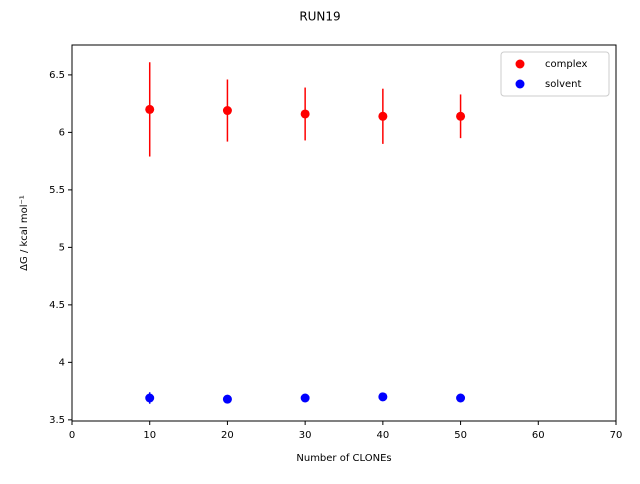 The height and width of the screenshot is (484, 640). What do you see at coordinates (227, 435) in the screenshot?
I see `x-tick-label: 20` at bounding box center [227, 435].